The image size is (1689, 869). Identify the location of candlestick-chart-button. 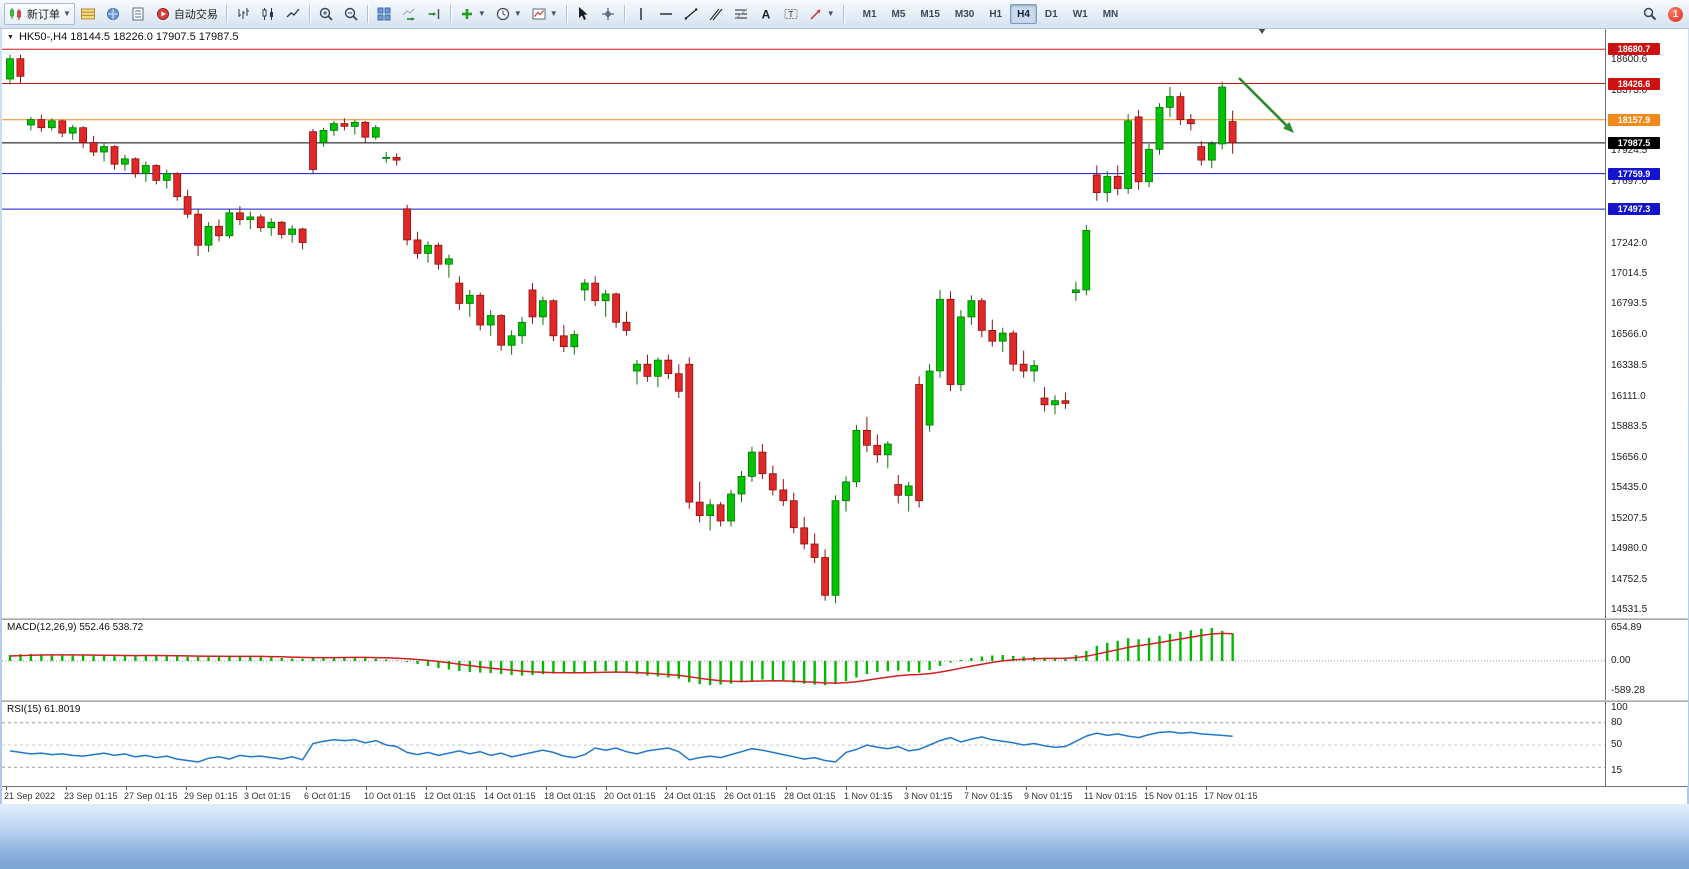
(268, 14).